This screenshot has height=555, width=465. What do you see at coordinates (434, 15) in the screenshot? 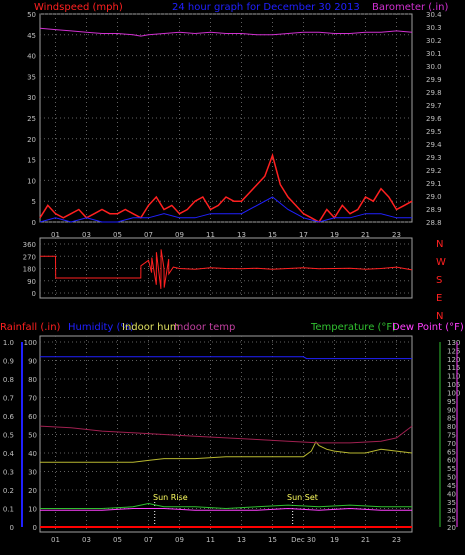
I see `y2-tick-label: 30.4` at bounding box center [434, 15].